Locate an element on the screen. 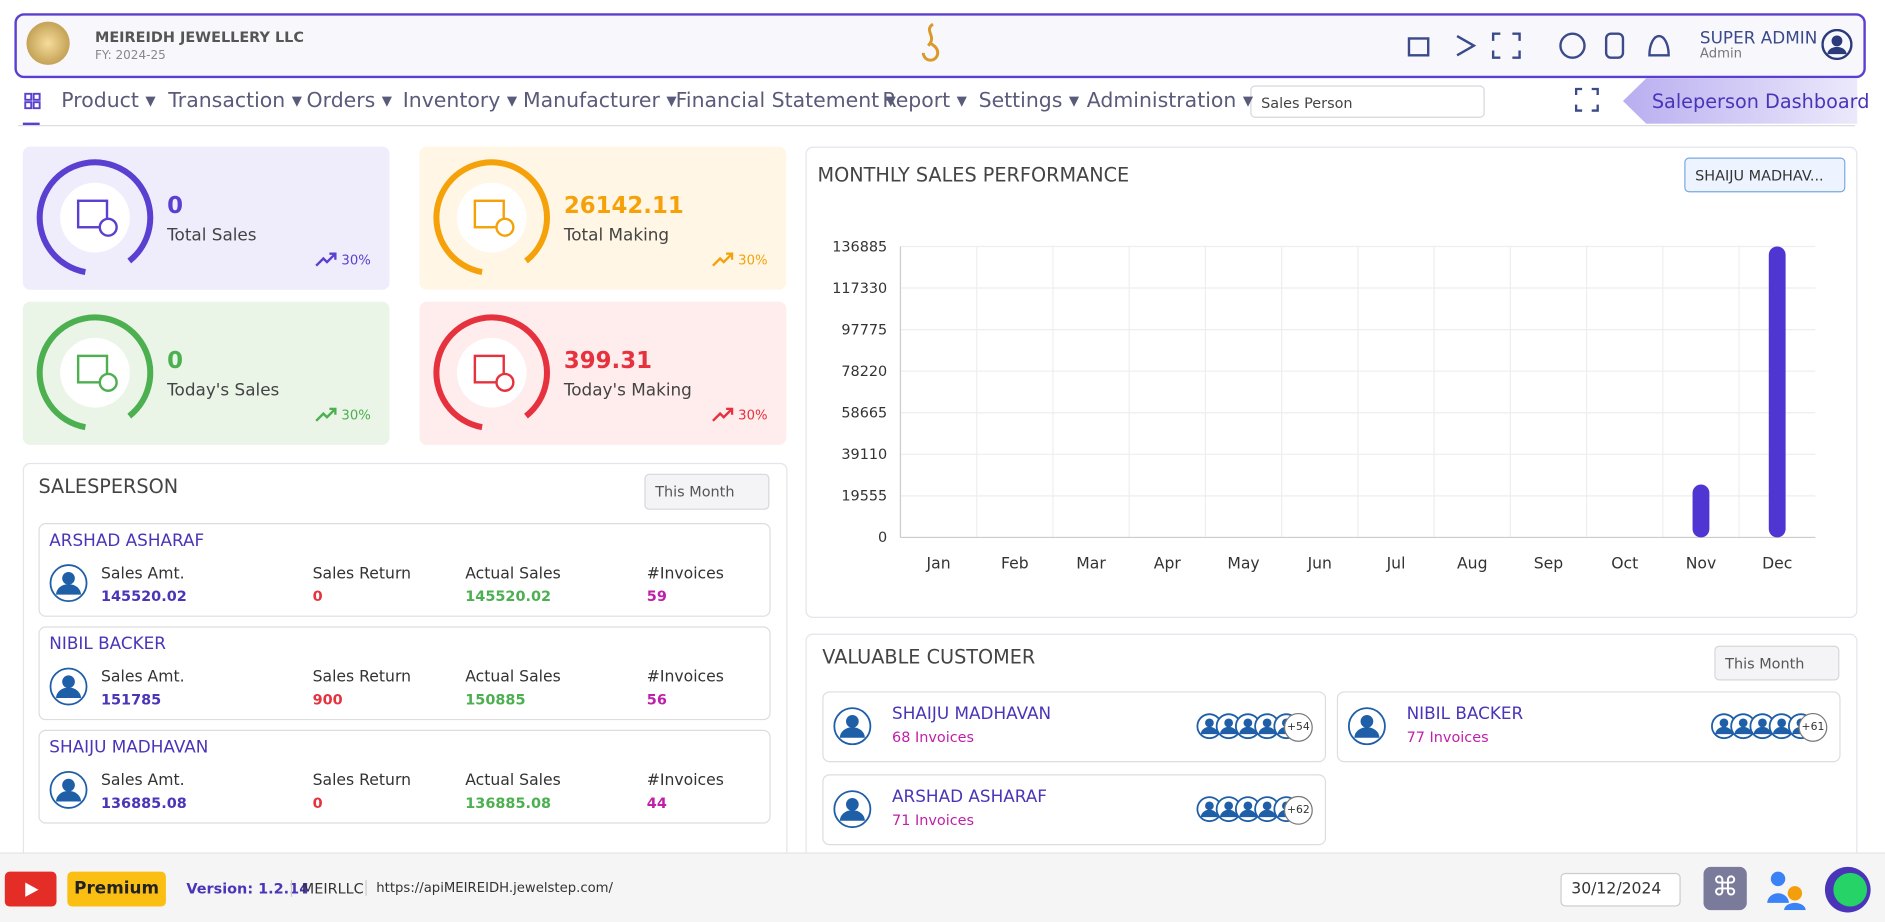 This screenshot has width=1885, height=922. section-title: VALUABLE CUSTOMER is located at coordinates (929, 657).